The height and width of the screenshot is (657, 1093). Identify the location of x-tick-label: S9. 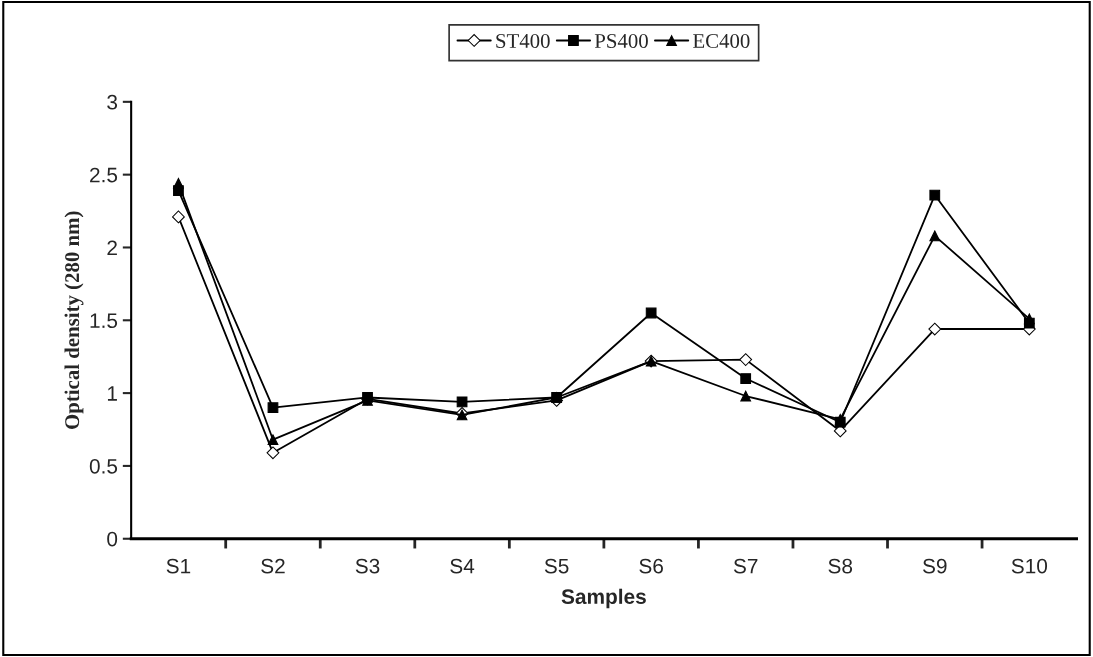
(934, 566).